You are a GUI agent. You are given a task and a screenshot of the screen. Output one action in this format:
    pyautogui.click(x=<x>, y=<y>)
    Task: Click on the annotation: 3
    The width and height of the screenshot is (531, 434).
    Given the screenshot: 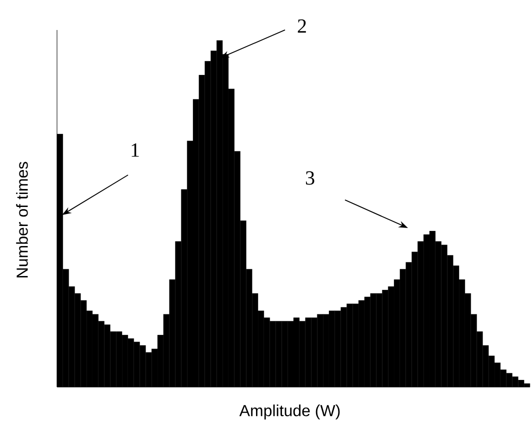 What is the action you would take?
    pyautogui.click(x=310, y=178)
    